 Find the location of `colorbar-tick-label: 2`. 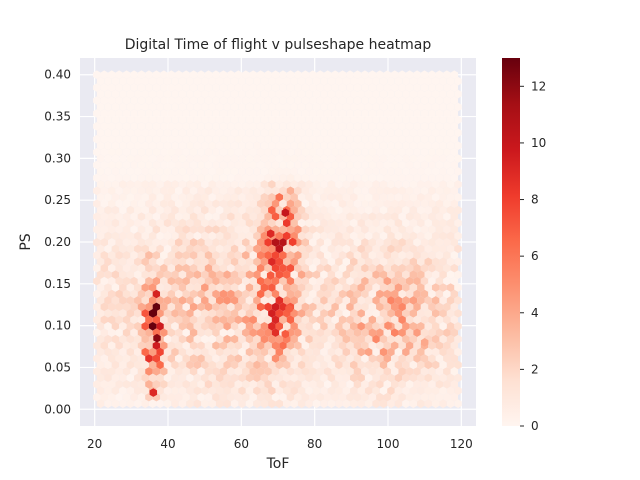

colorbar-tick-label: 2 is located at coordinates (535, 369).